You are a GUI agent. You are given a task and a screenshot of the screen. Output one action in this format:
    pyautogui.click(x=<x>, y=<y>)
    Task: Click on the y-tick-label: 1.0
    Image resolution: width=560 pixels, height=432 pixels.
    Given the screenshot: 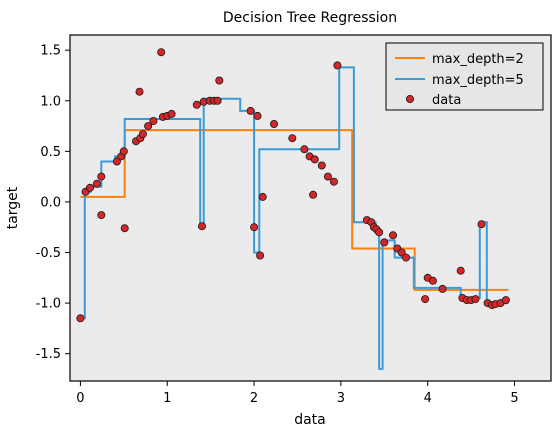 What is the action you would take?
    pyautogui.click(x=50, y=101)
    